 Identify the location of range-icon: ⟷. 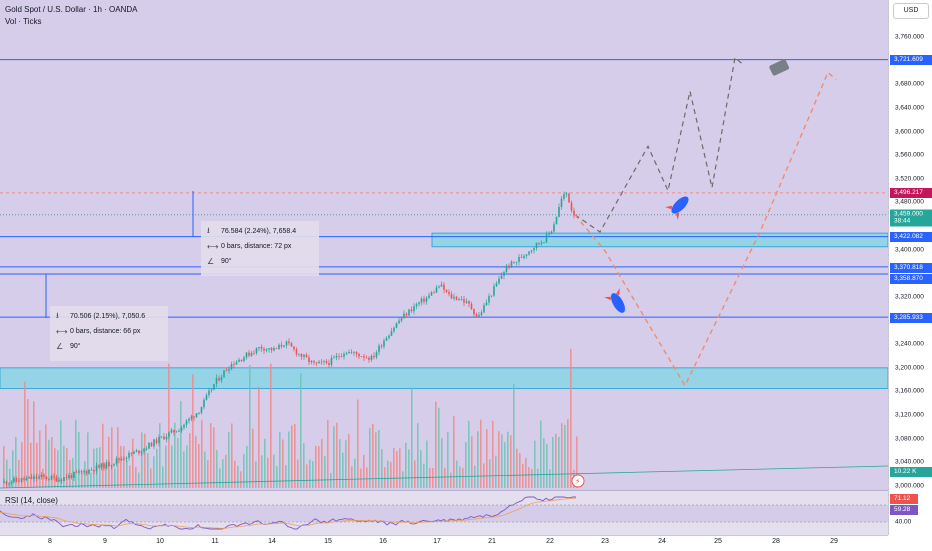
(213, 246).